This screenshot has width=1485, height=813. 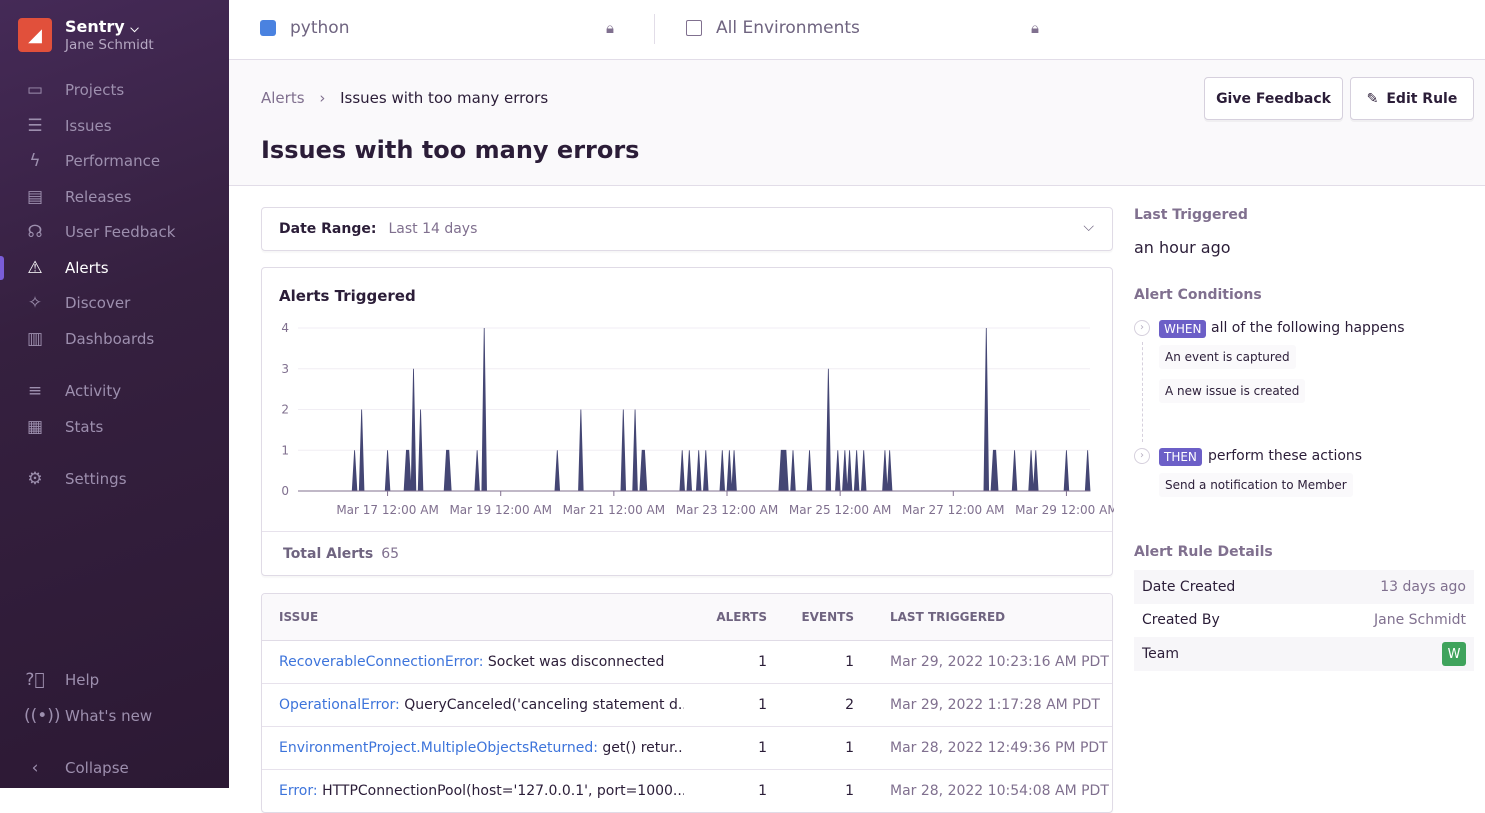 I want to click on date-created-value: 13 days ago, so click(x=1423, y=587).